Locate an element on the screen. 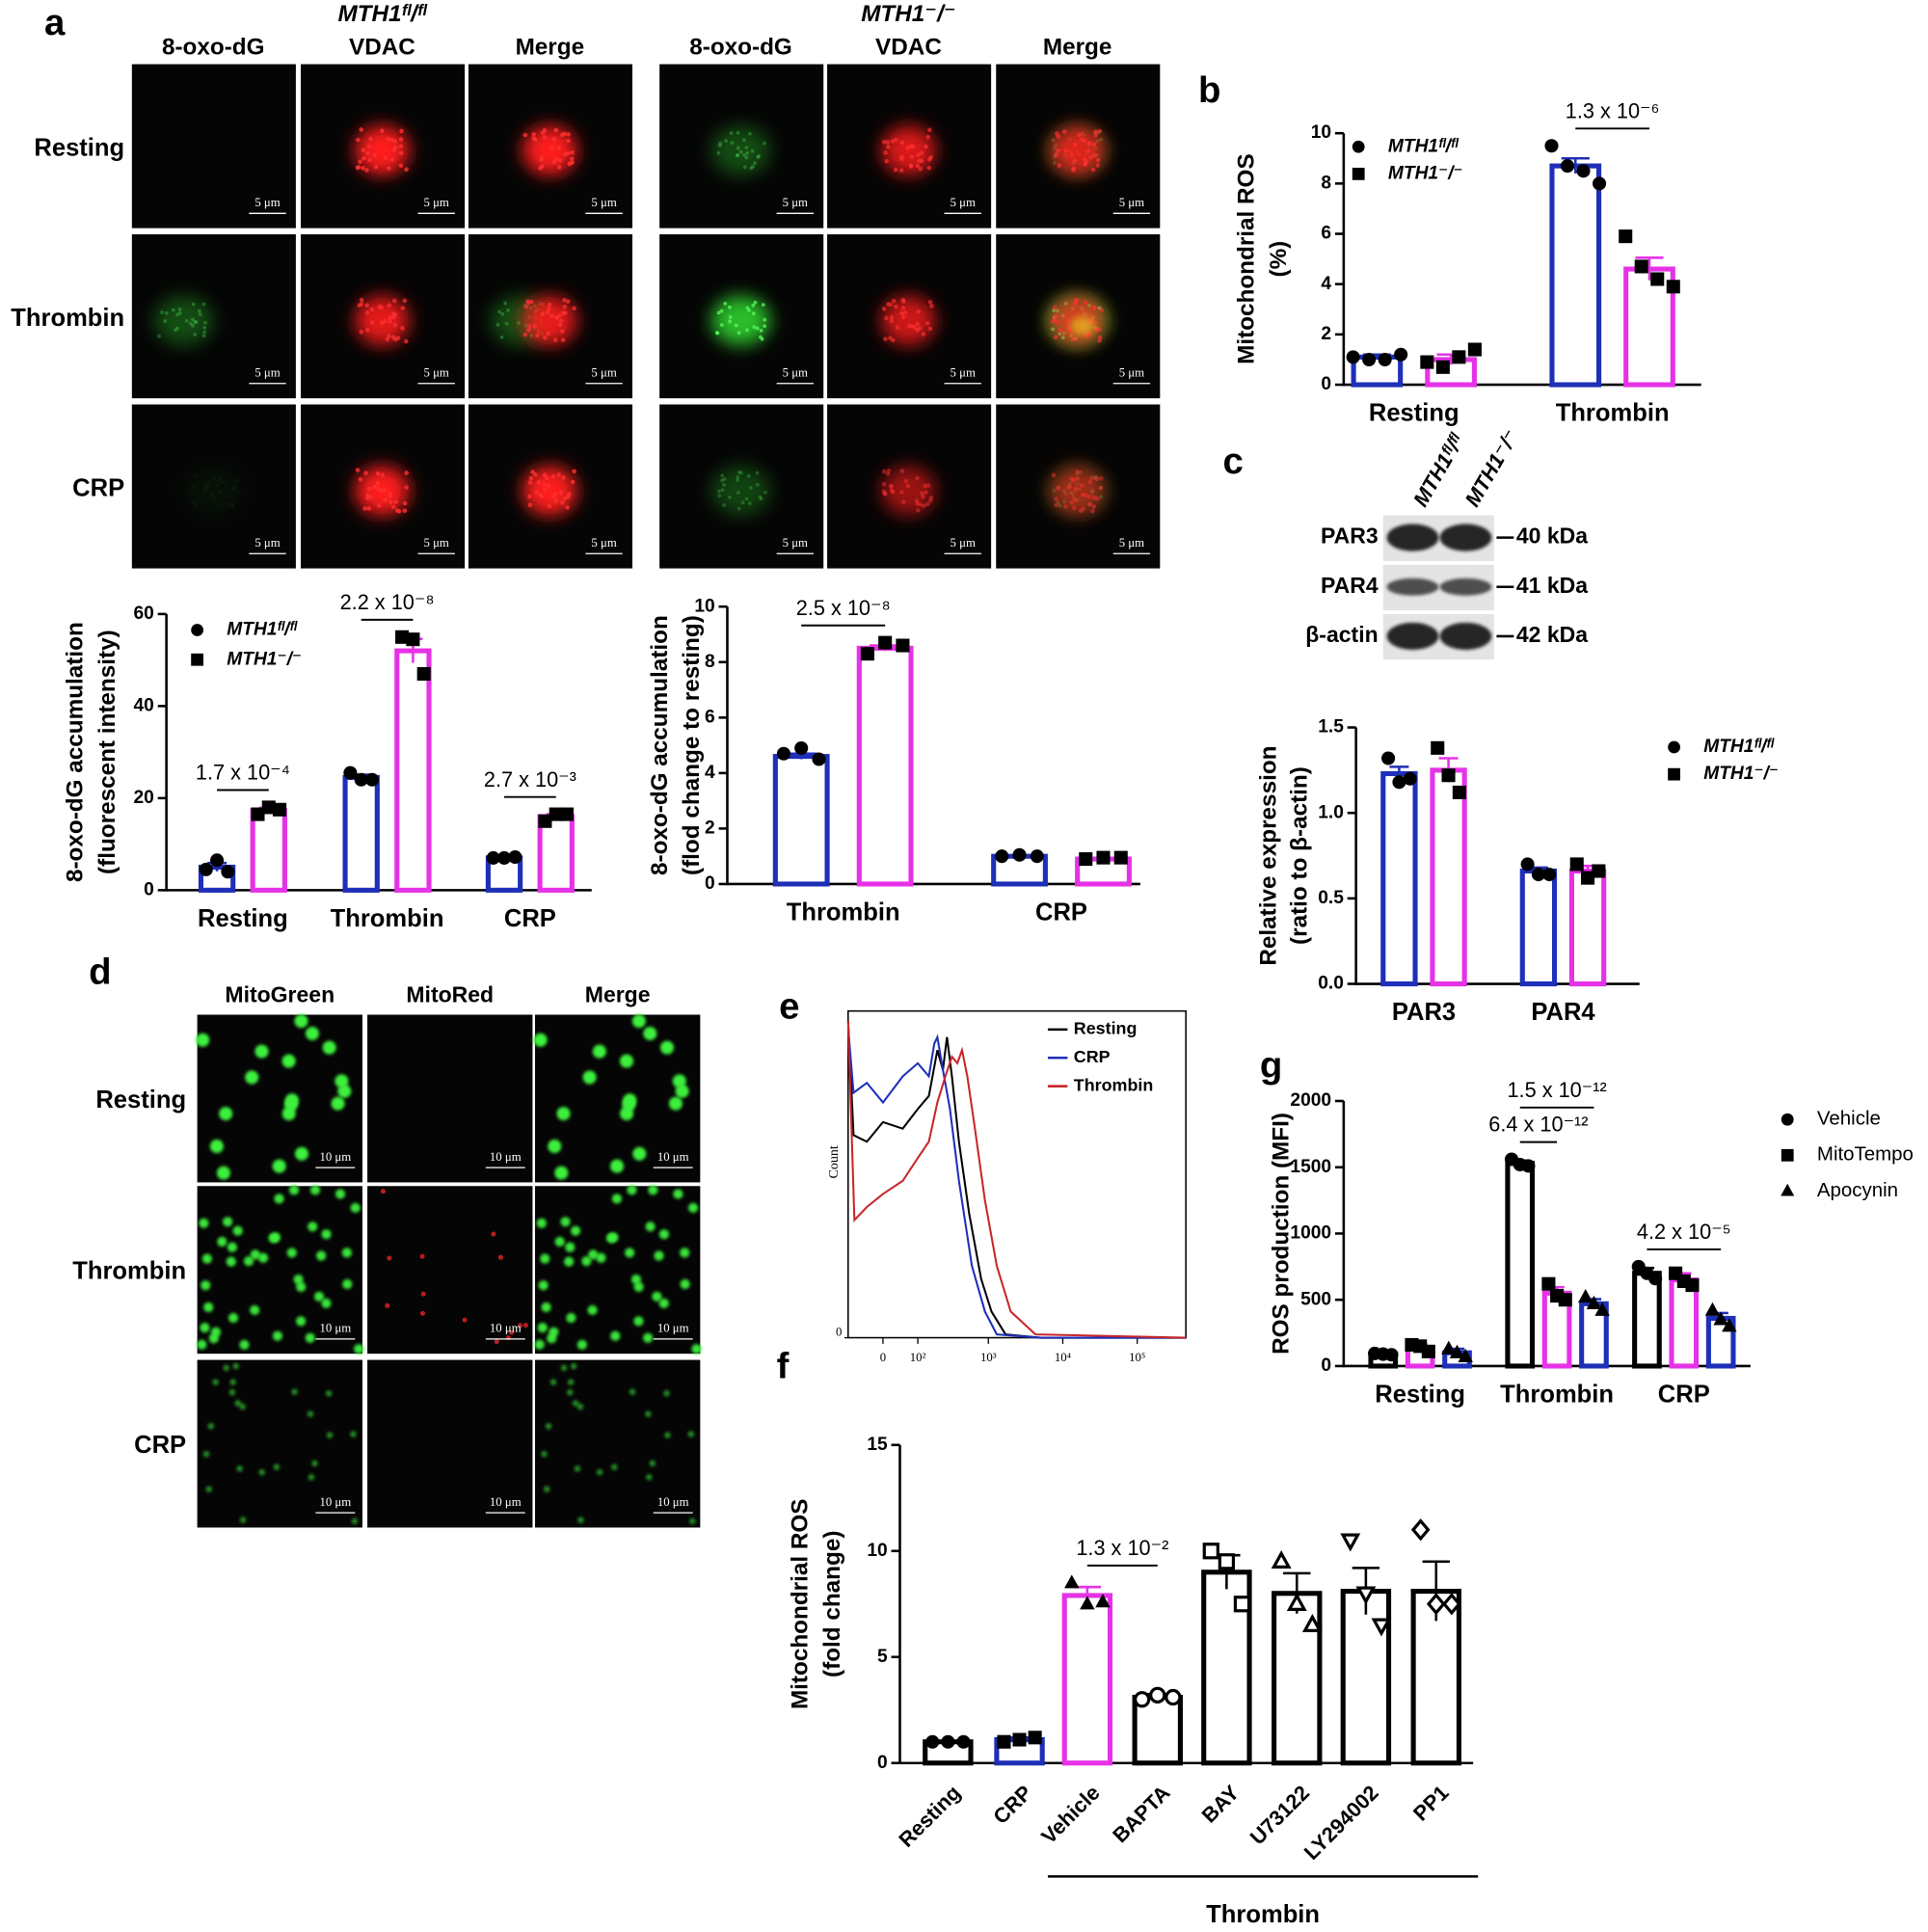 The width and height of the screenshot is (1928, 1932). merge-signal is located at coordinates (1082, 325).